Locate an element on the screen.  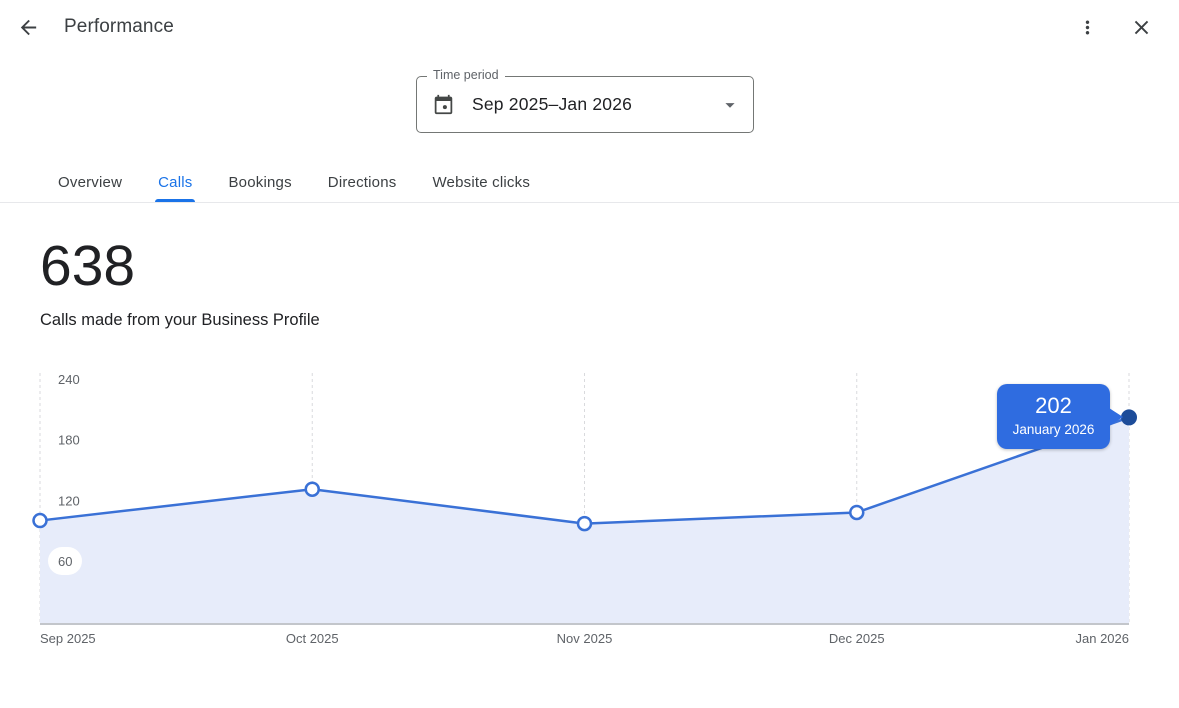
calendar-icon is located at coordinates (443, 104).